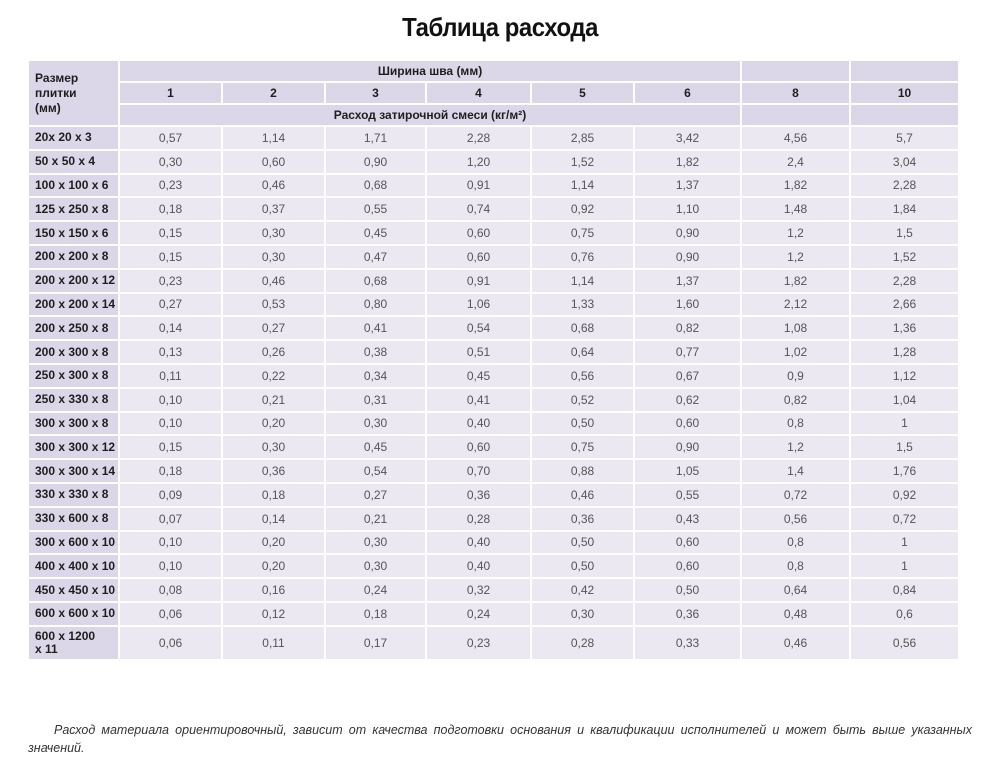 Image resolution: width=1000 pixels, height=766 pixels. What do you see at coordinates (904, 518) in the screenshot?
I see `consumption-value-cell: 0,72` at bounding box center [904, 518].